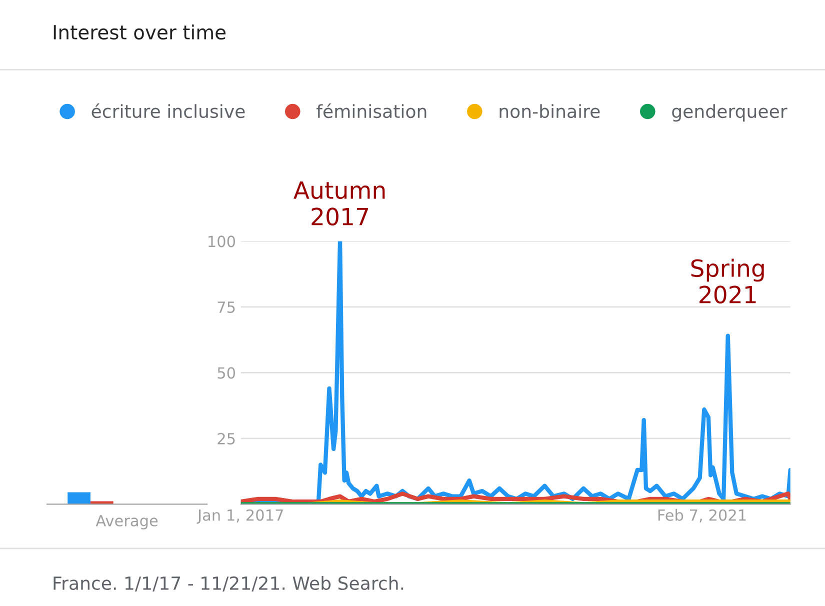  I want to click on annotation: Spring 2021, so click(727, 281).